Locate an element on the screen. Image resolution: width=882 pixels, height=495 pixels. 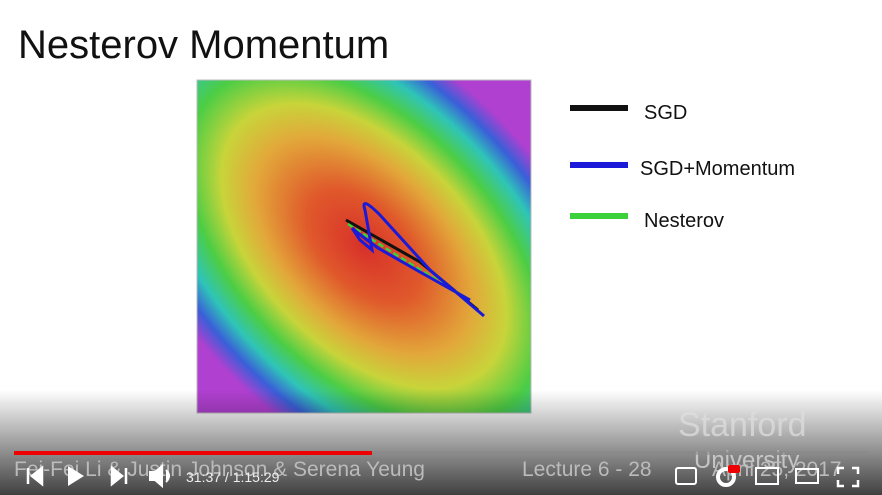
progress-track is located at coordinates (441, 453).